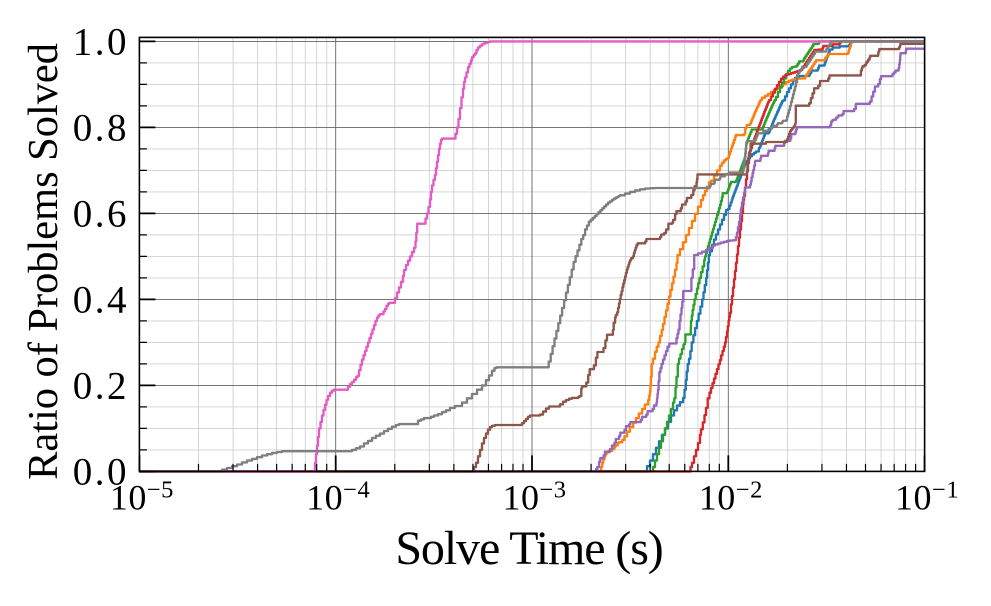 The height and width of the screenshot is (606, 991). I want to click on svg-text: 1.0, so click(101, 42).